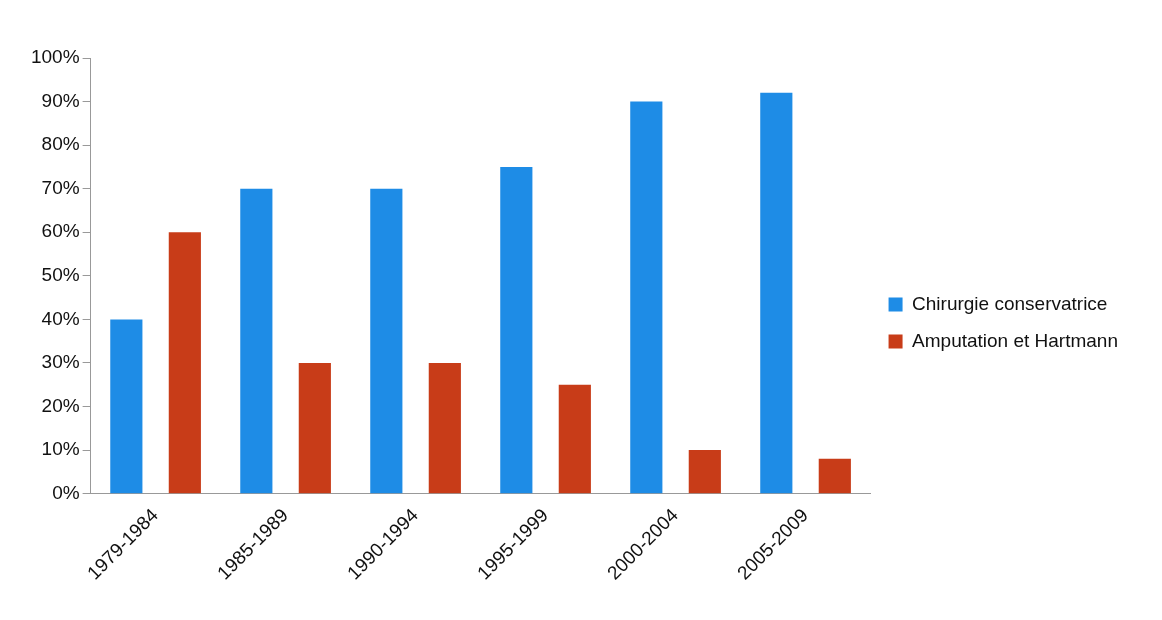  I want to click on y-tick-label: 10%, so click(60, 449).